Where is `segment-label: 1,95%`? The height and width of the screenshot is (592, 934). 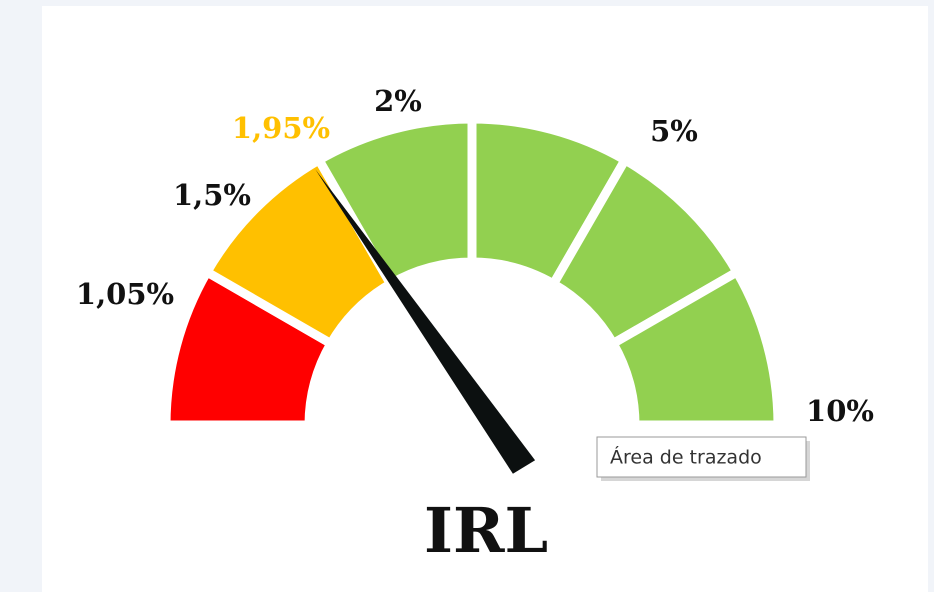 segment-label: 1,95% is located at coordinates (281, 128).